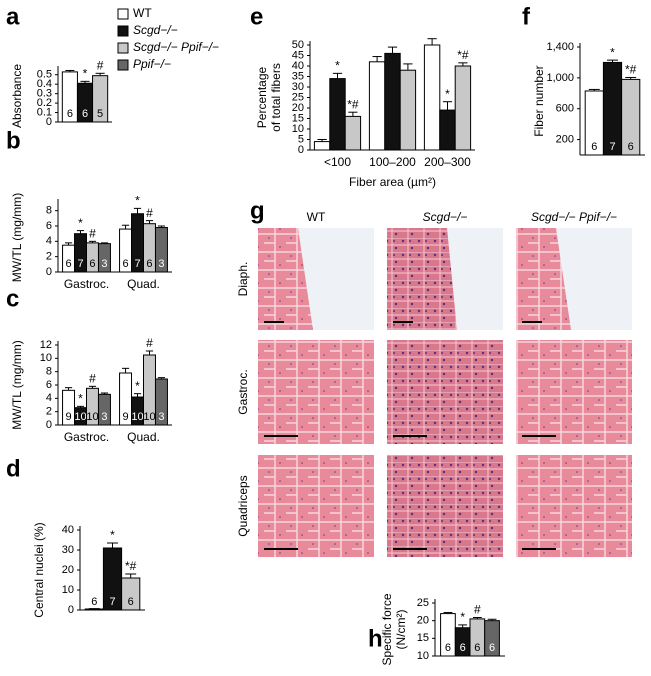 This screenshot has height=676, width=651. What do you see at coordinates (13, 468) in the screenshot?
I see `panel-letter: d` at bounding box center [13, 468].